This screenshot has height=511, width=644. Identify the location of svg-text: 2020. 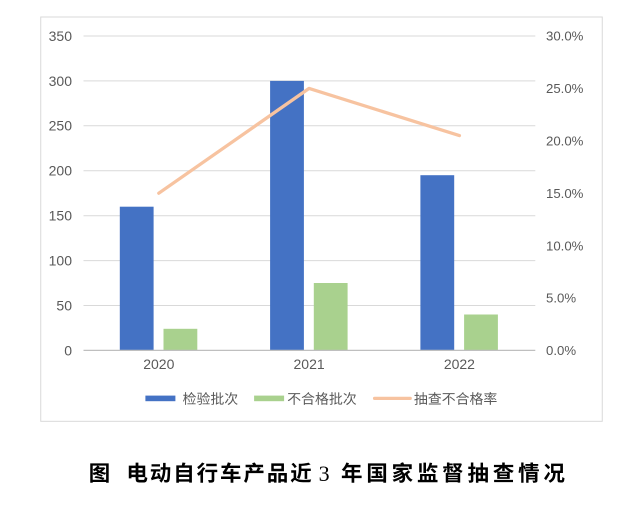
(158, 364).